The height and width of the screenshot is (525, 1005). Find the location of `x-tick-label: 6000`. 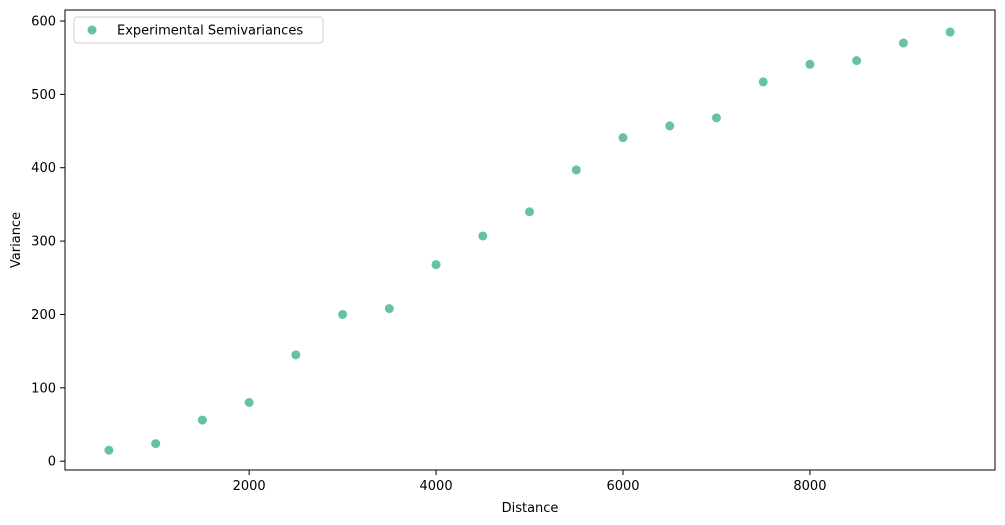

x-tick-label: 6000 is located at coordinates (622, 486).